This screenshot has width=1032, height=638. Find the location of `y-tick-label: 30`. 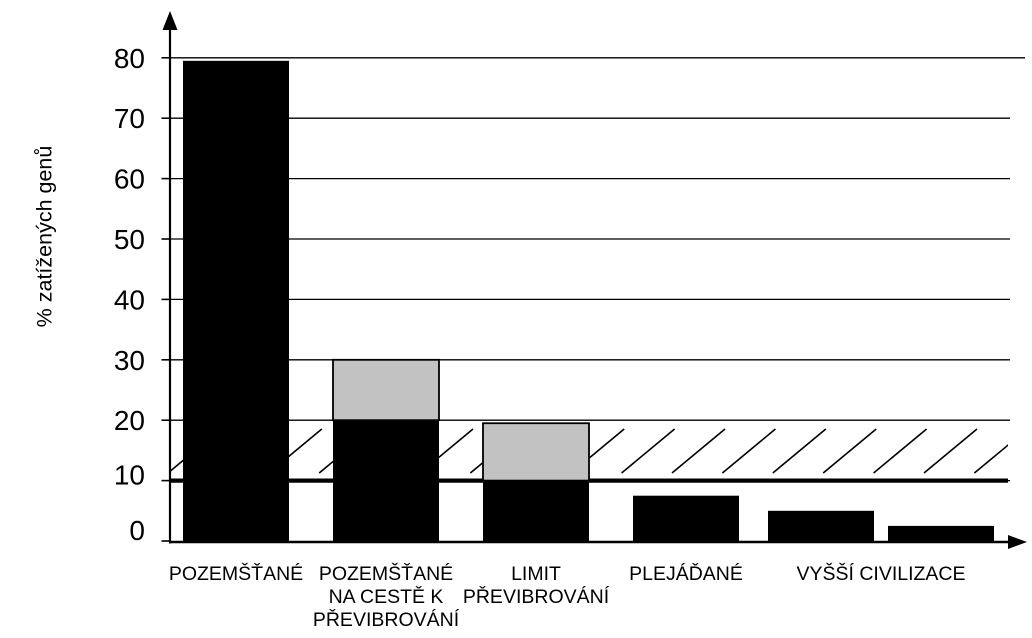

y-tick-label: 30 is located at coordinates (129, 360).